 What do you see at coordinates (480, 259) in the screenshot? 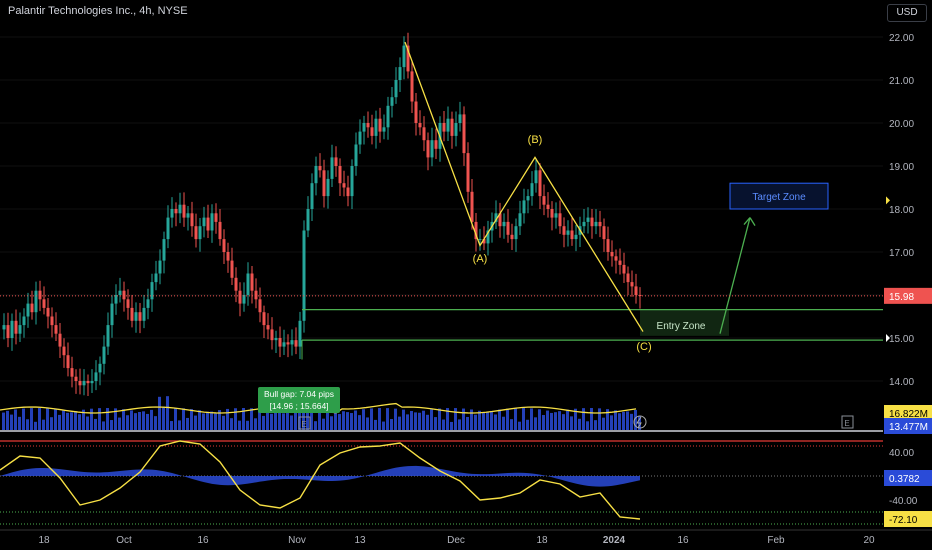
I see `wave-label: (A)` at bounding box center [480, 259].